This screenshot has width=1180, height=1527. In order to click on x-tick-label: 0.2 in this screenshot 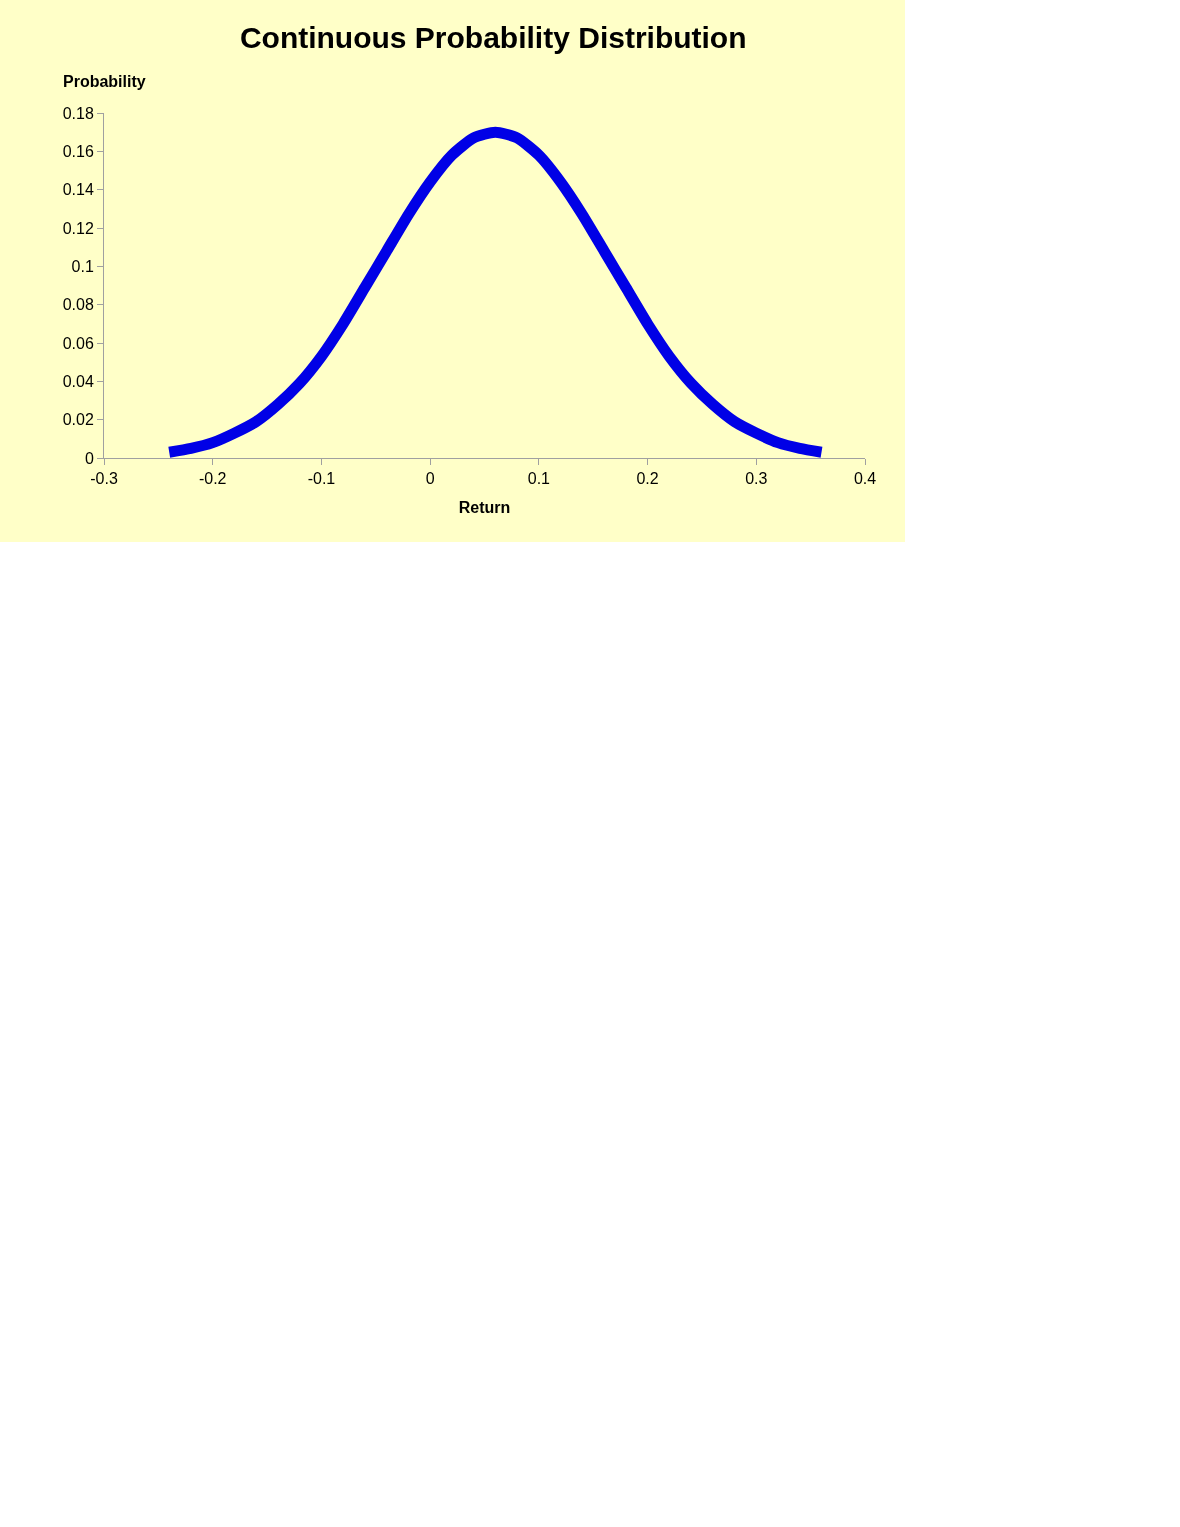, I will do `click(647, 479)`.